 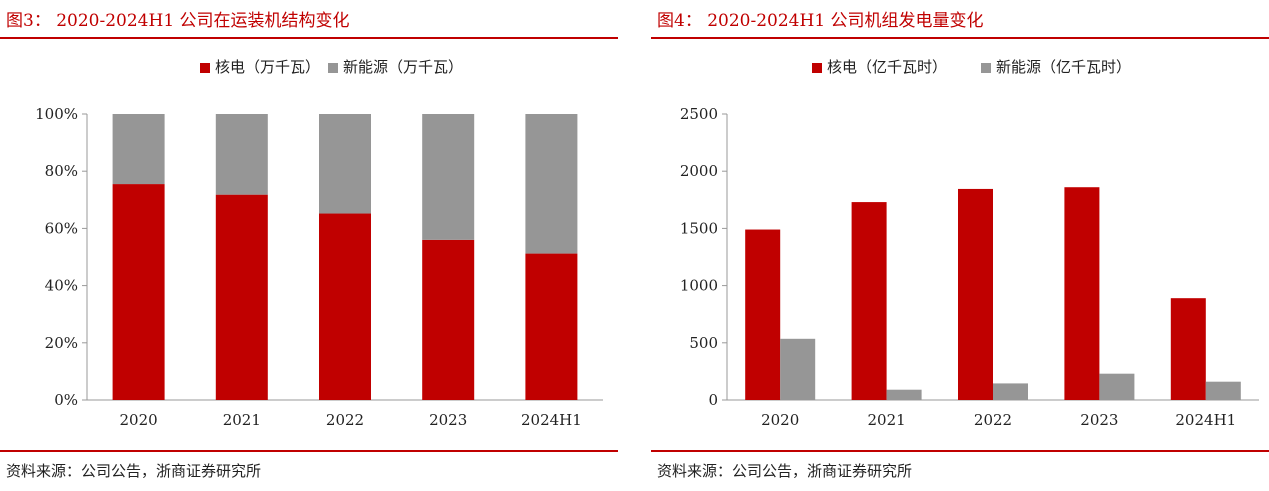 I want to click on figure-3-title: 图3： 2020-2024H1 公司在运装机结构变化, so click(x=178, y=21).